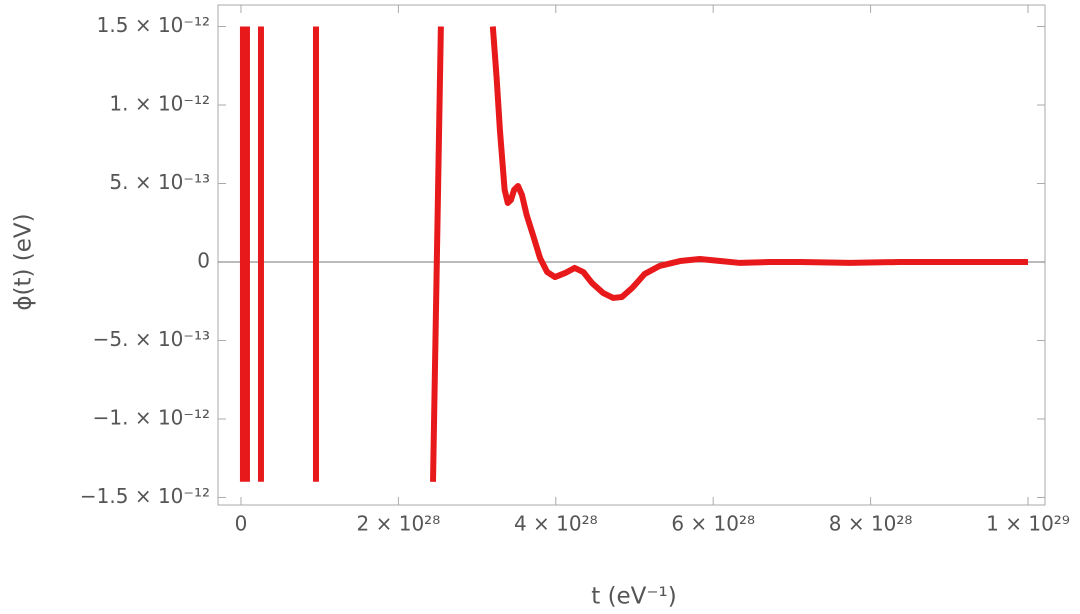 This screenshot has height=614, width=1080. What do you see at coordinates (1028, 524) in the screenshot?
I see `x-tick-label: 1 × 10²⁹` at bounding box center [1028, 524].